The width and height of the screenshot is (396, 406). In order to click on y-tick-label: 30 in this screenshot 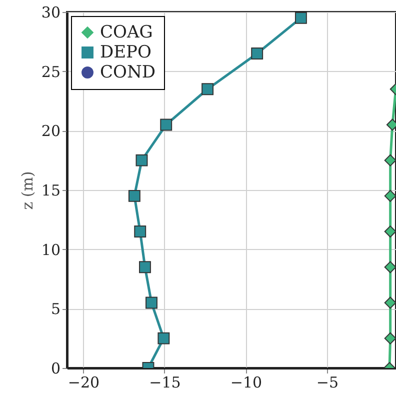, I will do `click(50, 13)`.